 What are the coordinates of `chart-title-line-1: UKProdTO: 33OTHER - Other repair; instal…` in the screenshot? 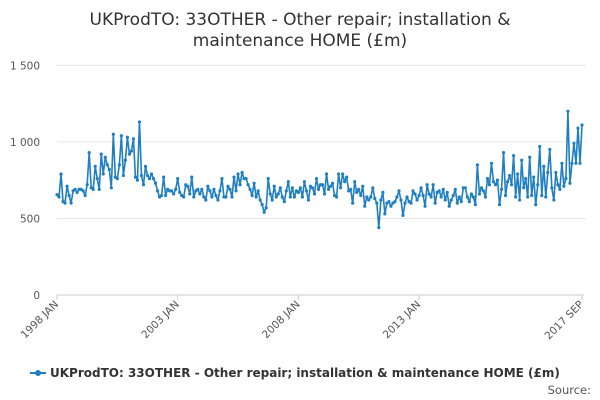 It's located at (300, 20).